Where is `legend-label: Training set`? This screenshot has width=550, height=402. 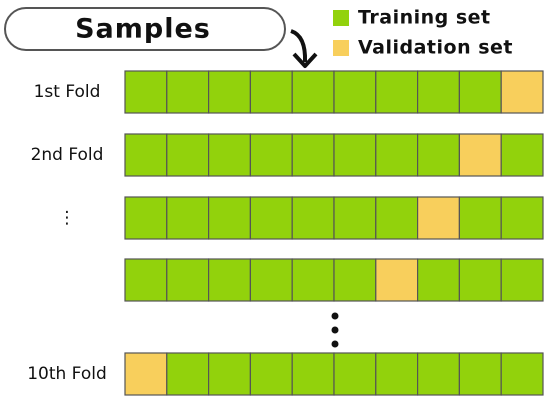
legend-label: Training set is located at coordinates (424, 18).